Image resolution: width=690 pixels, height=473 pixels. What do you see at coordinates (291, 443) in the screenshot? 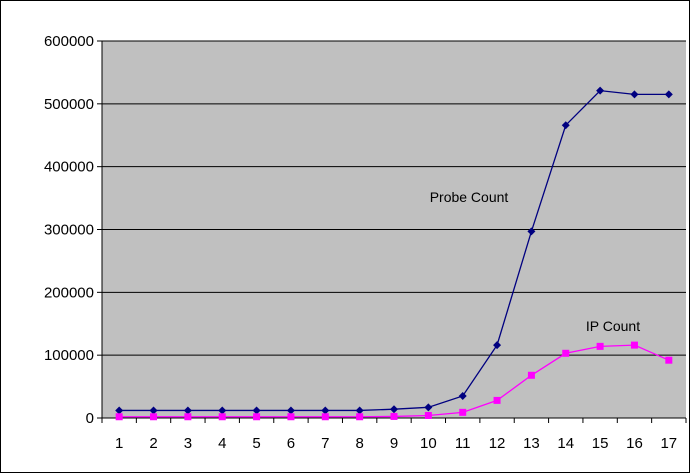
I see `x-tick-label: 6` at bounding box center [291, 443].